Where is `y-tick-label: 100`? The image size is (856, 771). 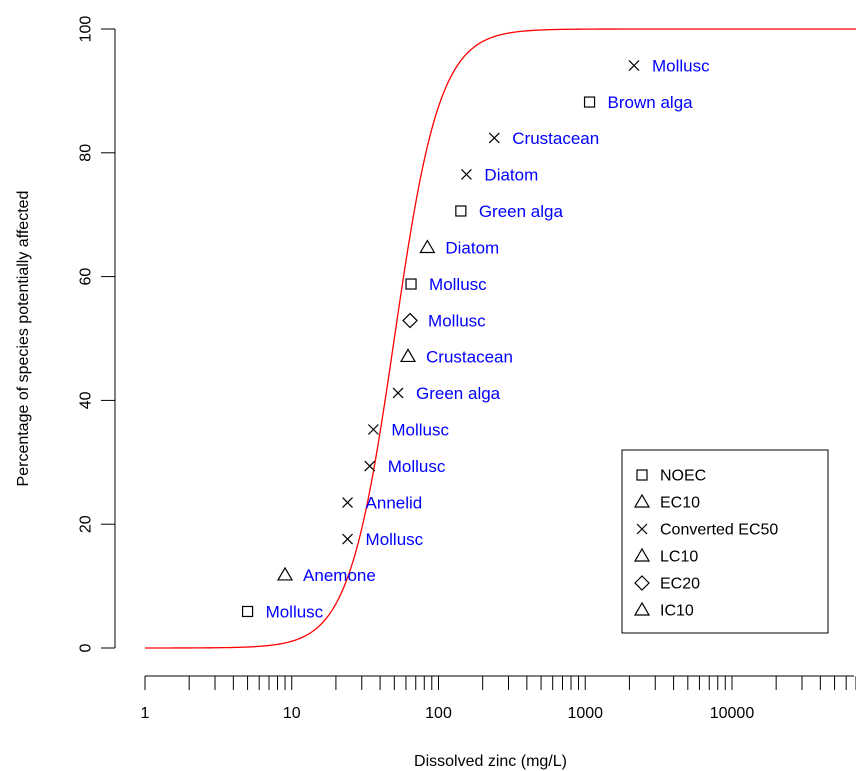 y-tick-label: 100 is located at coordinates (86, 29).